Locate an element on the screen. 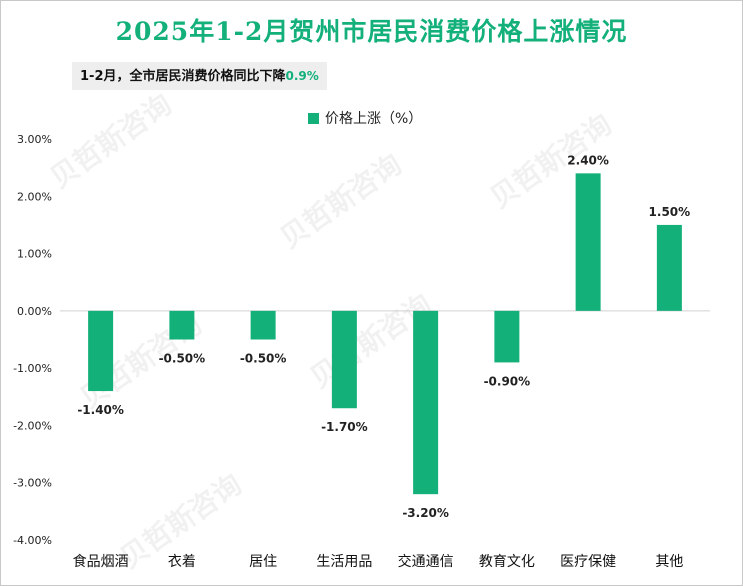  bar-value-label: -1.40% is located at coordinates (100, 410).